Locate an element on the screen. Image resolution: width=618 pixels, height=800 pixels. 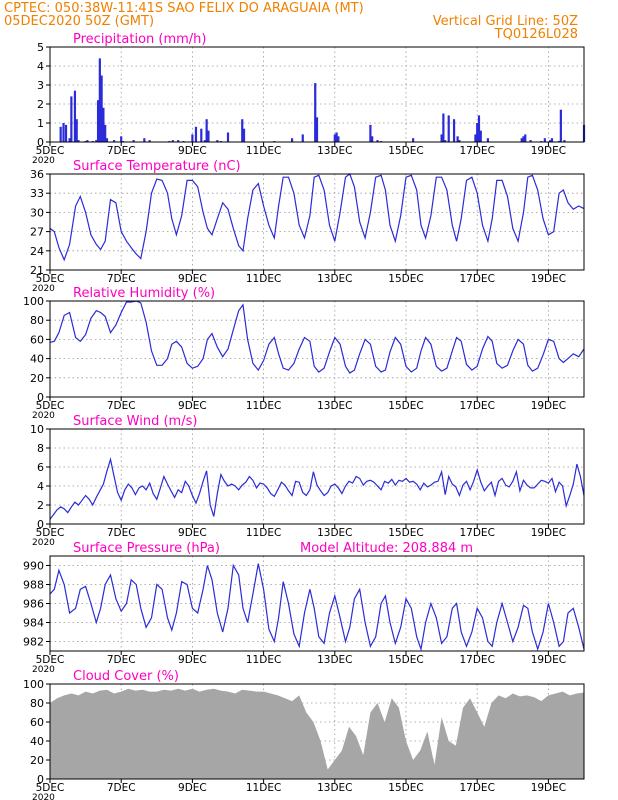
cloud-ytick-label: 100 is located at coordinates (33, 684).